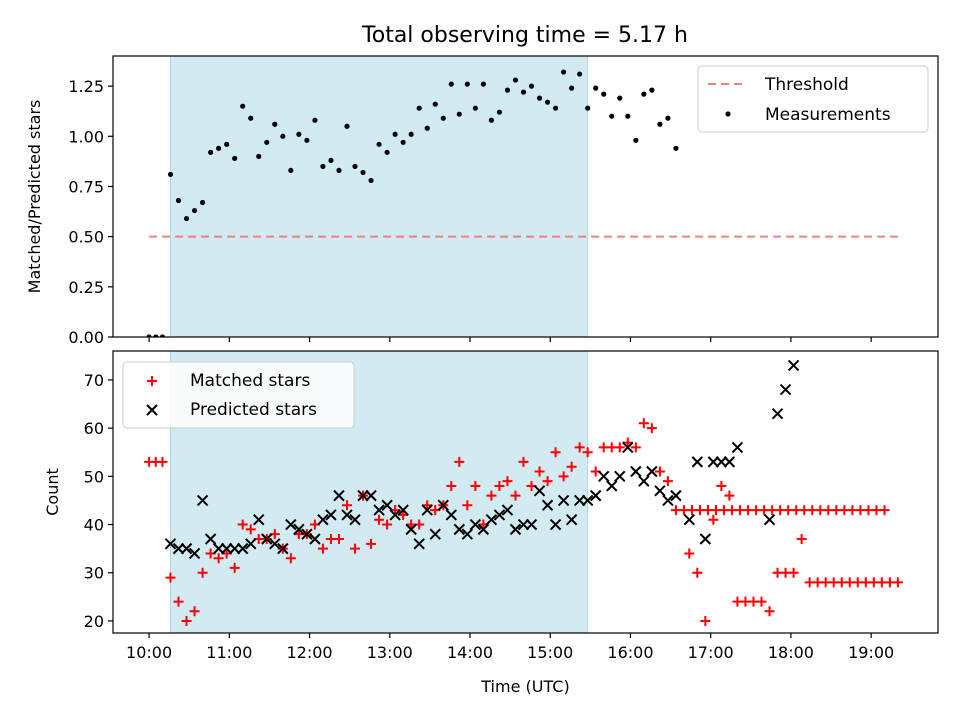 The height and width of the screenshot is (724, 960). I want to click on legend-box, so click(813, 99).